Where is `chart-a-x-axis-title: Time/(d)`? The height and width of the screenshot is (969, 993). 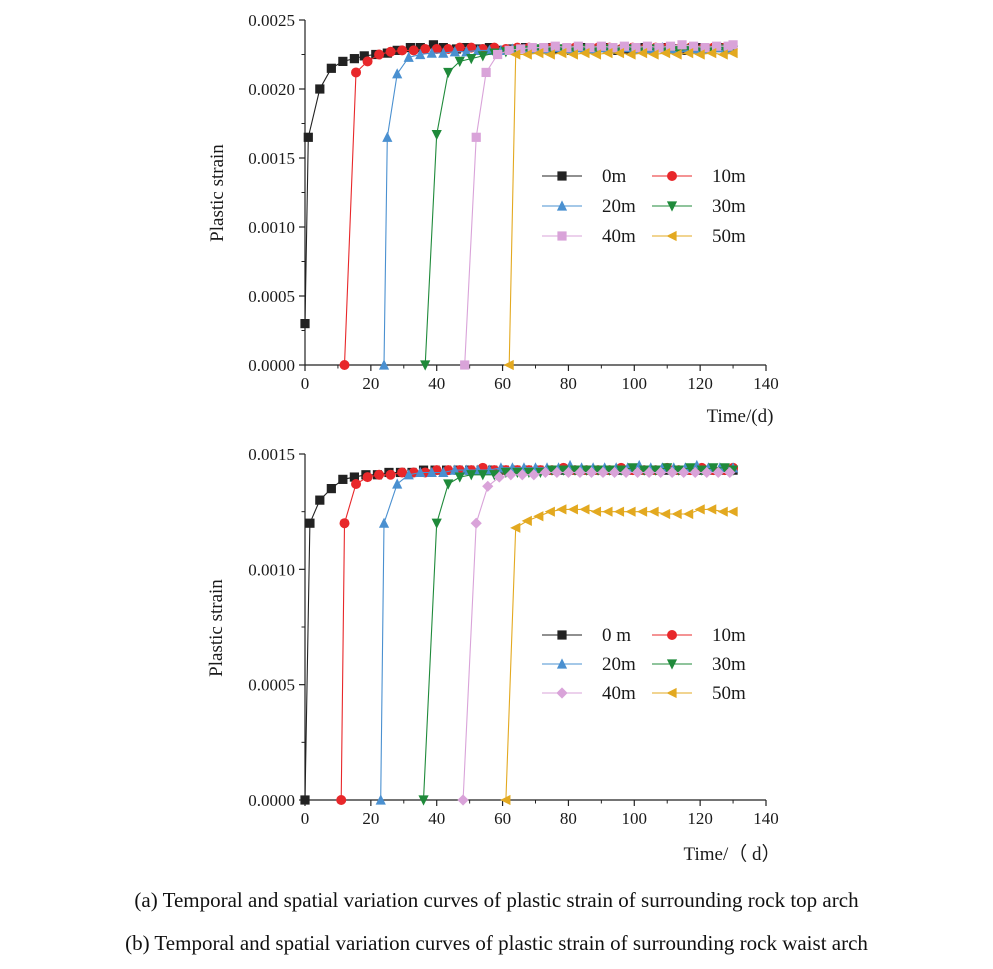
chart-a-x-axis-title: Time/(d) is located at coordinates (740, 416).